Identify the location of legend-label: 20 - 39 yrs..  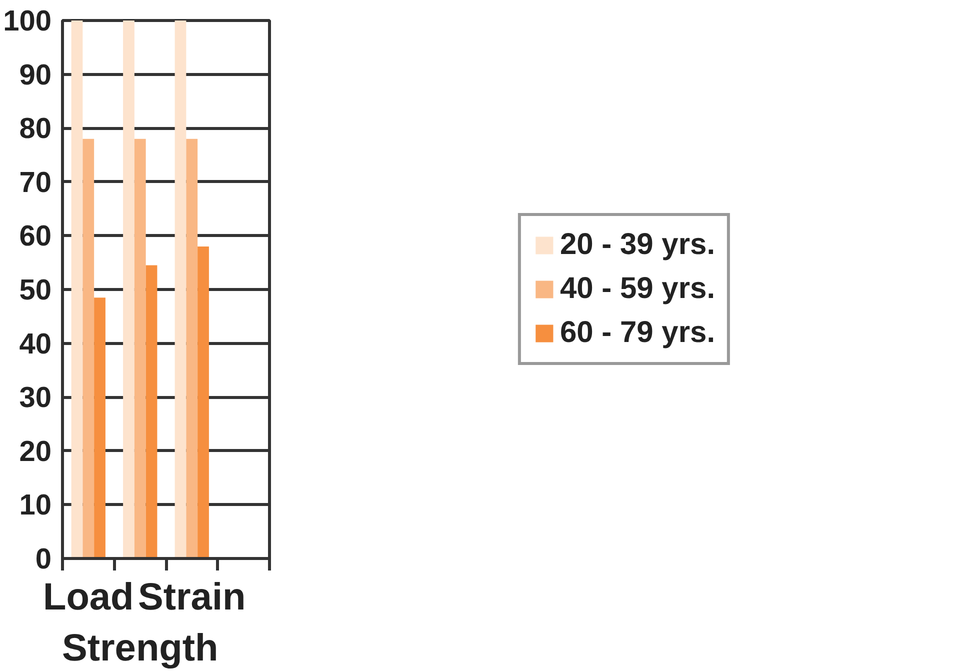
(638, 245).